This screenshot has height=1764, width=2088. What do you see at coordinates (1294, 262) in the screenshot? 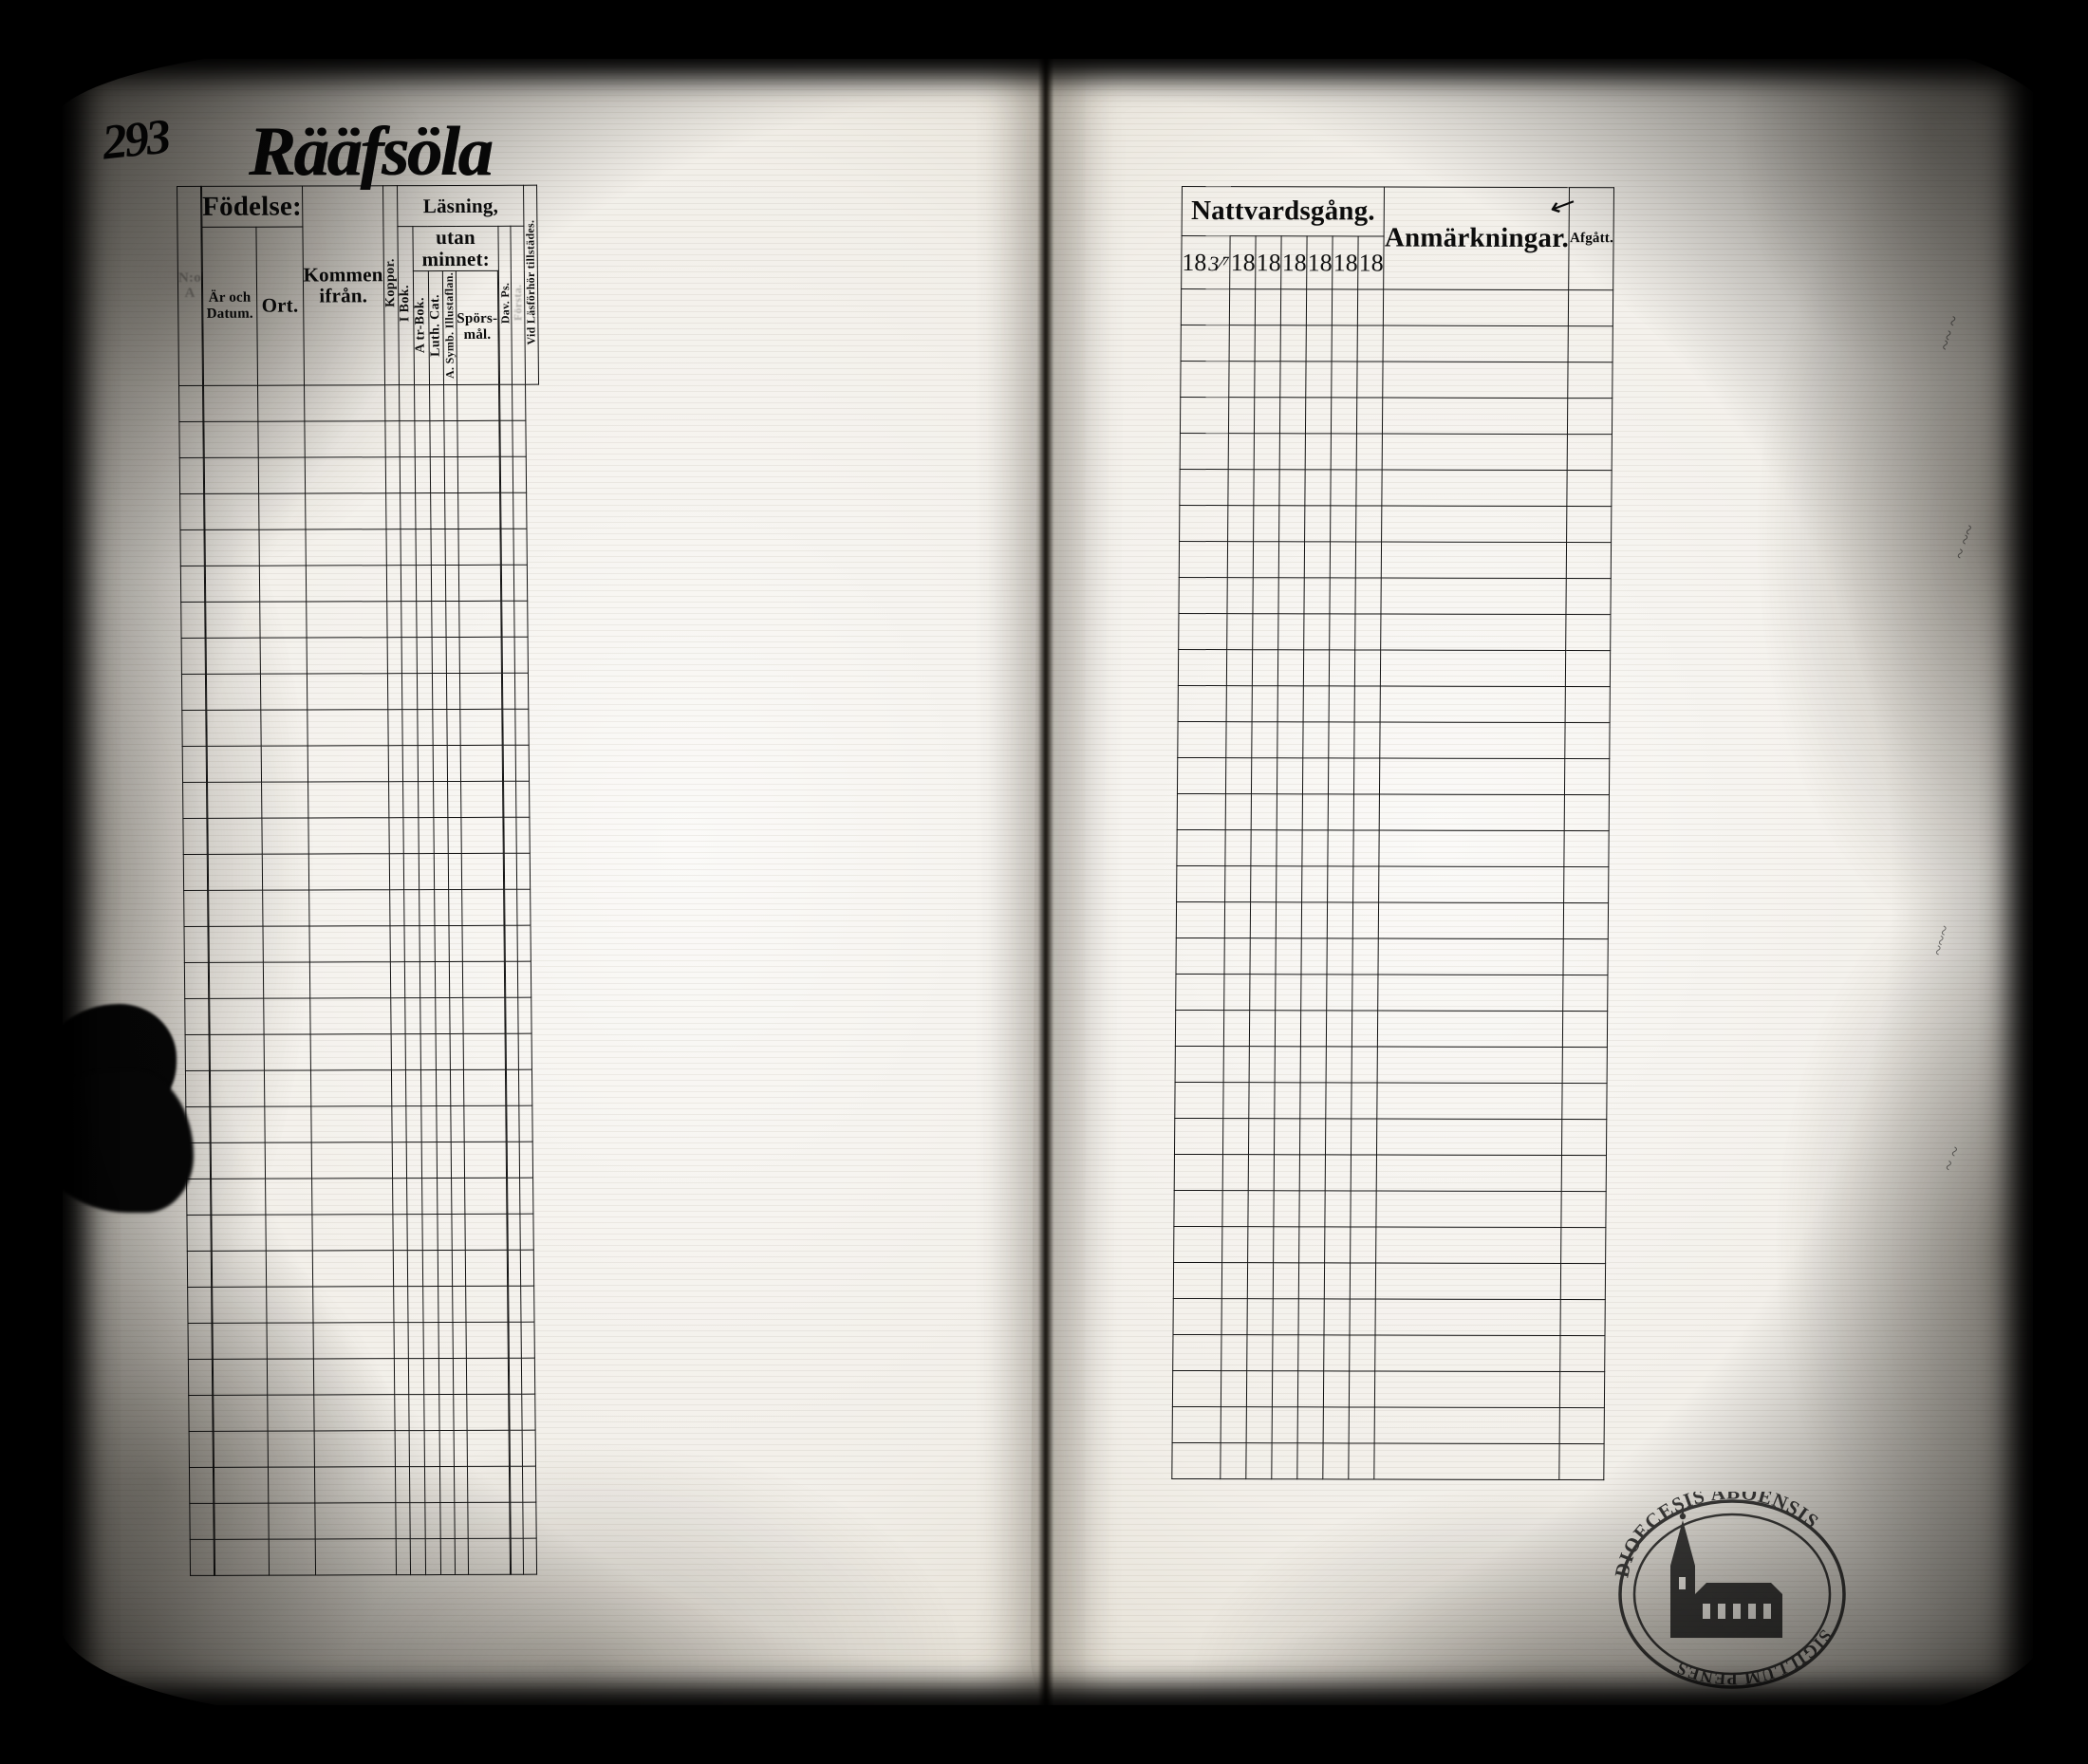
I see `year-column-header-4: 18` at bounding box center [1294, 262].